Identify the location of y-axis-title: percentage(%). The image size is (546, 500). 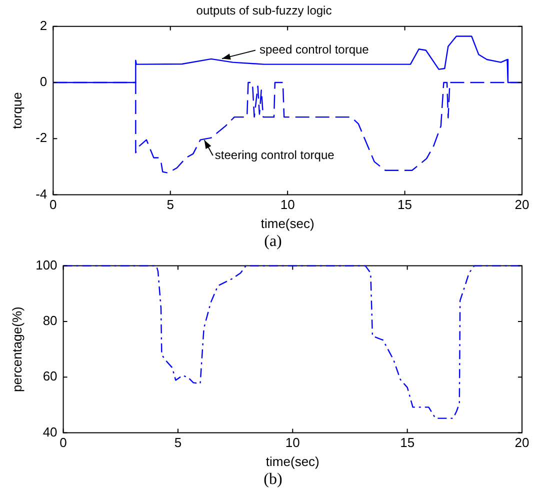
(16, 349).